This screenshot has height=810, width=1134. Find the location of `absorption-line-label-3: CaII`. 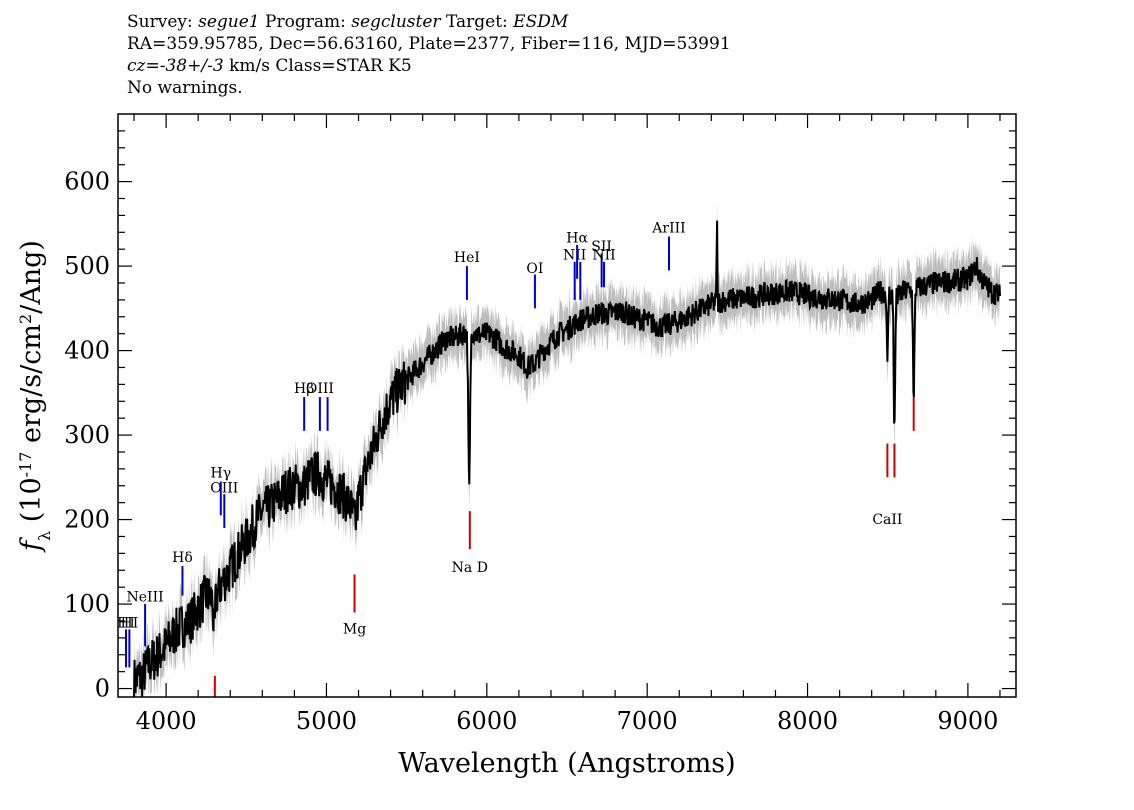

absorption-line-label-3: CaII is located at coordinates (887, 520).